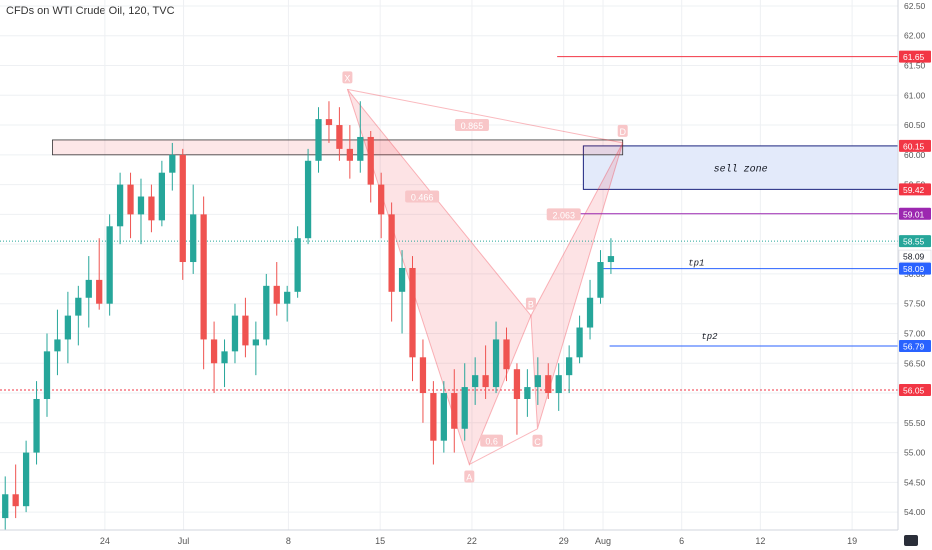  What do you see at coordinates (915, 95) in the screenshot?
I see `price-tick-label: 61.00` at bounding box center [915, 95].